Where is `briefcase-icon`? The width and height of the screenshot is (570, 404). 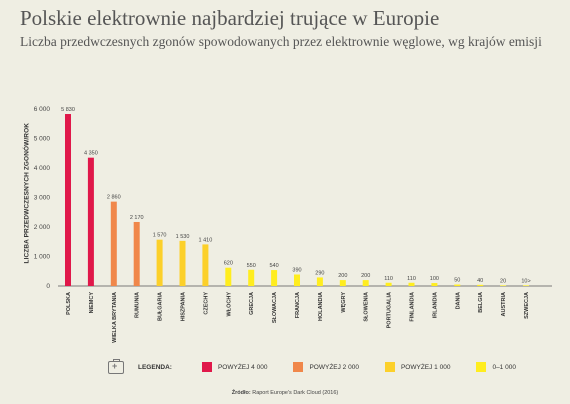
briefcase-icon is located at coordinates (116, 366).